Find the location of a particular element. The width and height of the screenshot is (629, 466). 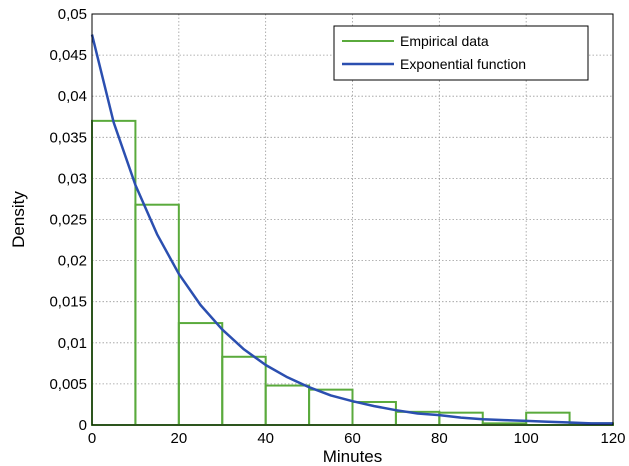

y-tick-label: 0,04 is located at coordinates (72, 96).